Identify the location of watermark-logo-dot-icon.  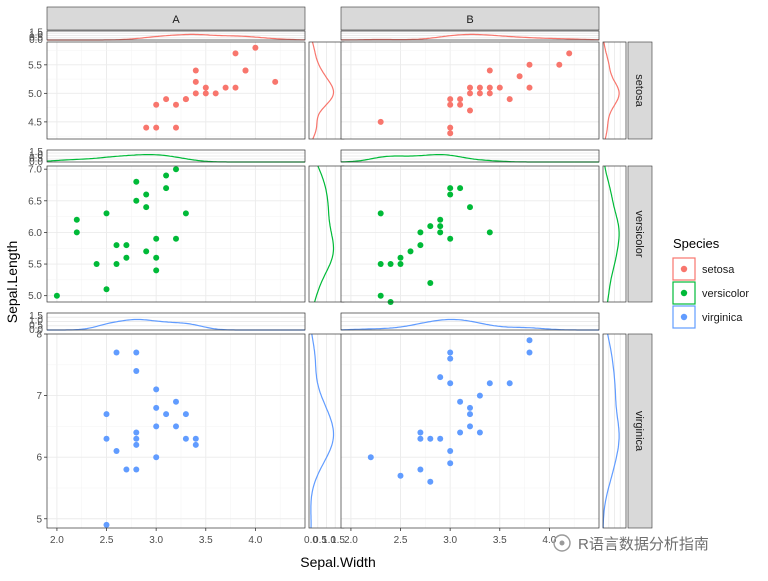
(562, 543).